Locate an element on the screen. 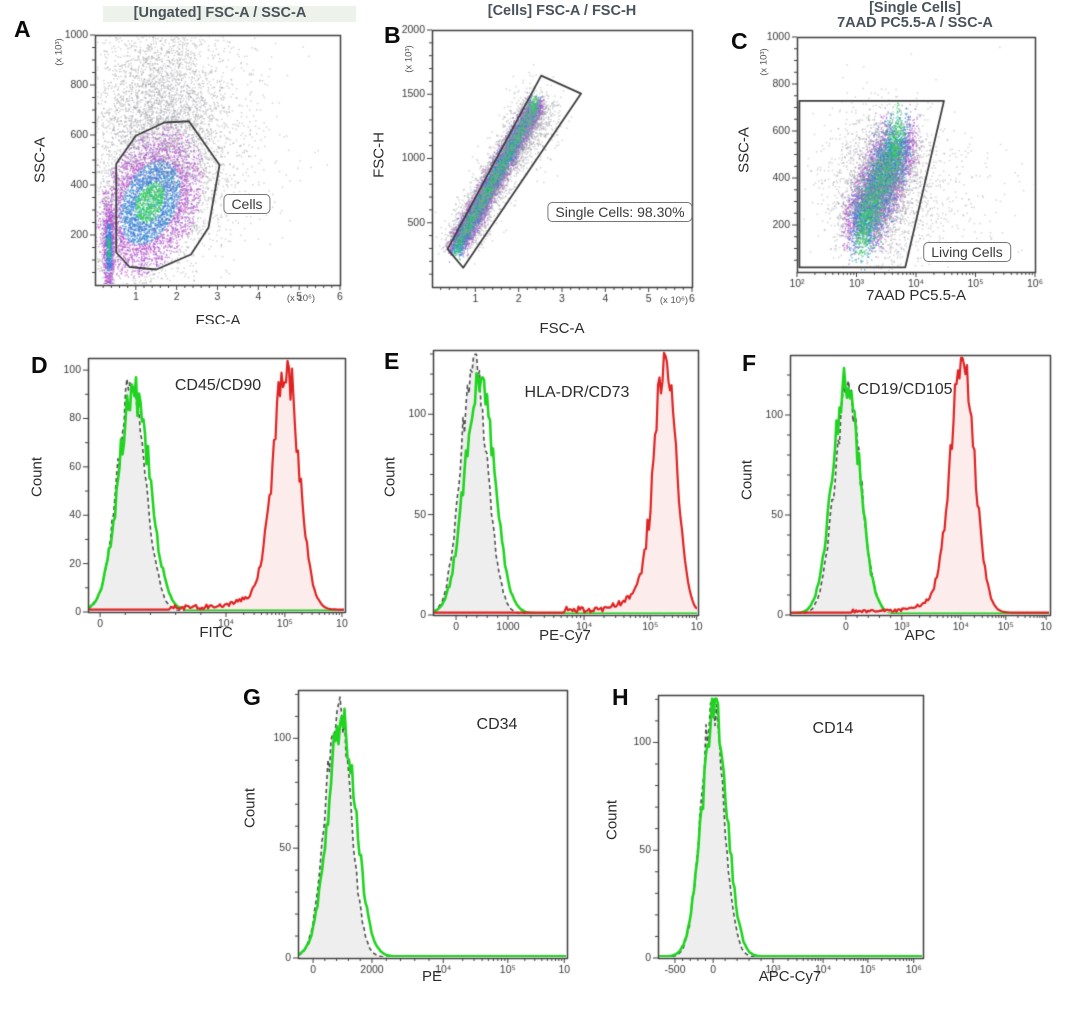 This screenshot has height=1012, width=1080. gate-label: Cells is located at coordinates (247, 204).